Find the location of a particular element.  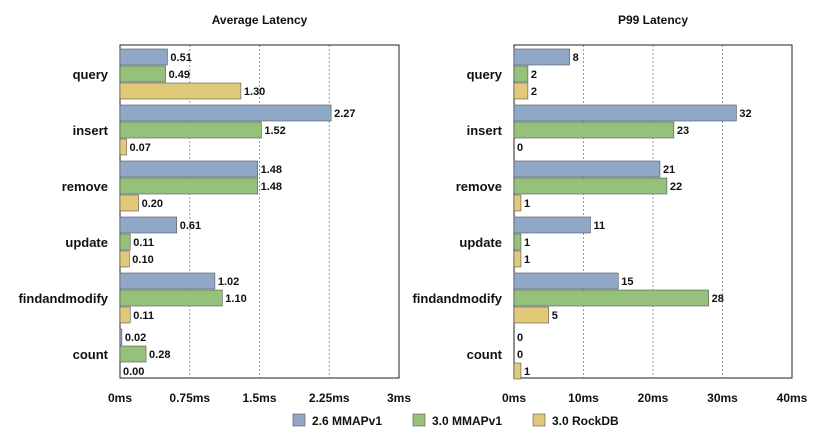

legend-swatch-3-0-mmapv1 is located at coordinates (419, 420).